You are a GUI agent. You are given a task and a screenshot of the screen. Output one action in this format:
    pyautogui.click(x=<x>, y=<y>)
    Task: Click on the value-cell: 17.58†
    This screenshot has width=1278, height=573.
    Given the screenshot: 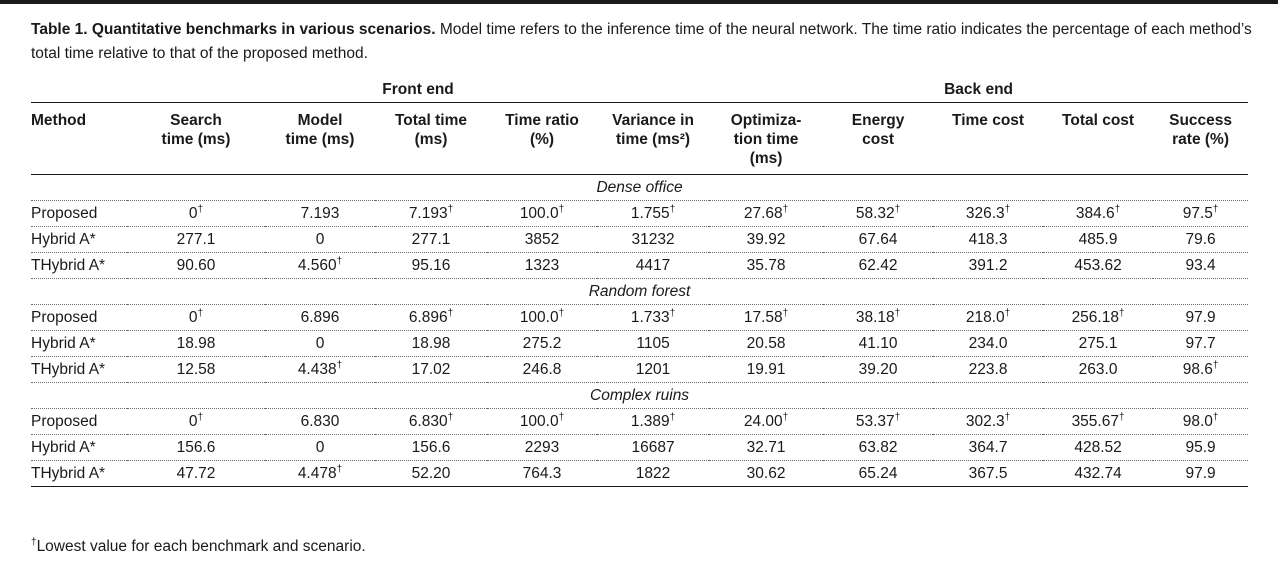 What is the action you would take?
    pyautogui.click(x=766, y=317)
    